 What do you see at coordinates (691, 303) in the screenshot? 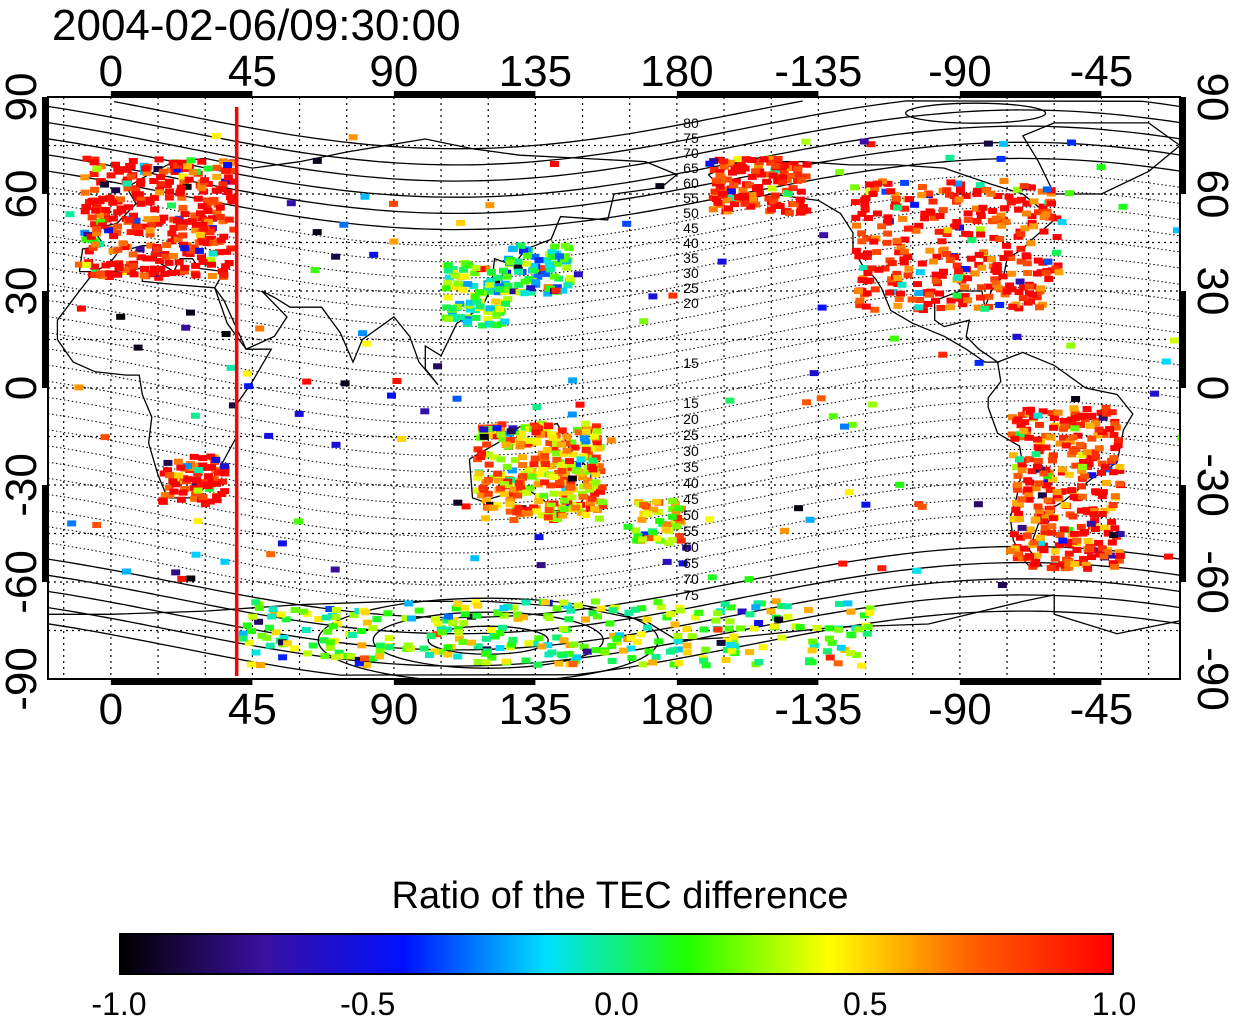
I see `contour-label: 20` at bounding box center [691, 303].